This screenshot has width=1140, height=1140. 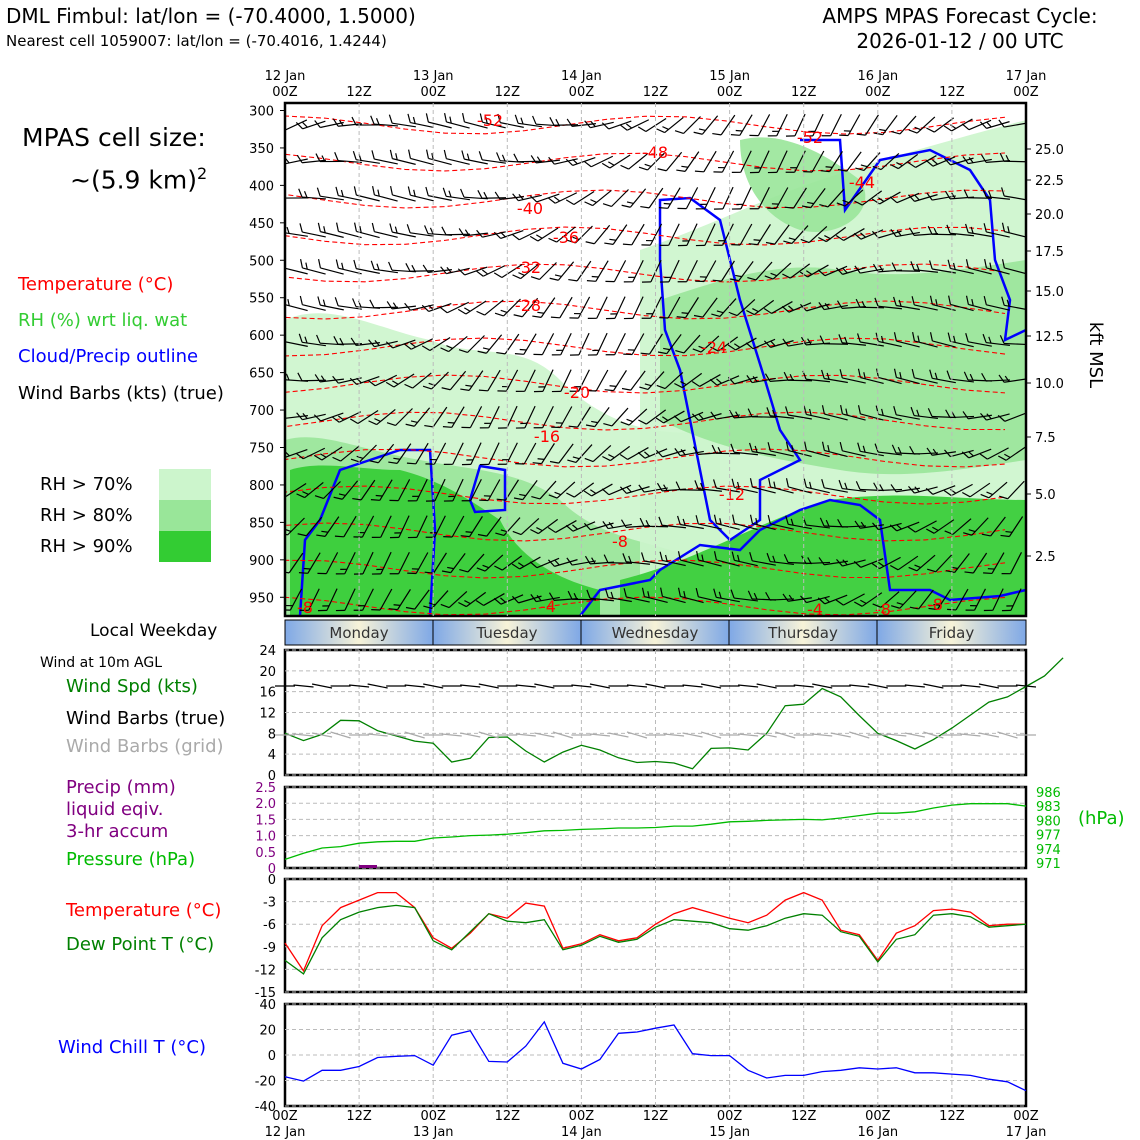 What do you see at coordinates (548, 606) in the screenshot?
I see `temperature-contour-label: -4` at bounding box center [548, 606].